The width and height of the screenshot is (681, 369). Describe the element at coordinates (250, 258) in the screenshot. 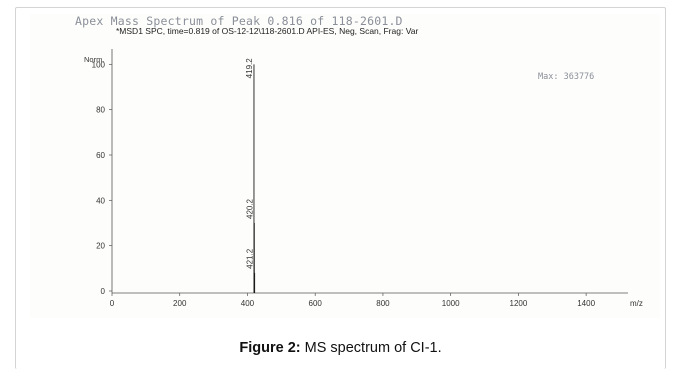

I see `peak-label: 421.2` at that location.